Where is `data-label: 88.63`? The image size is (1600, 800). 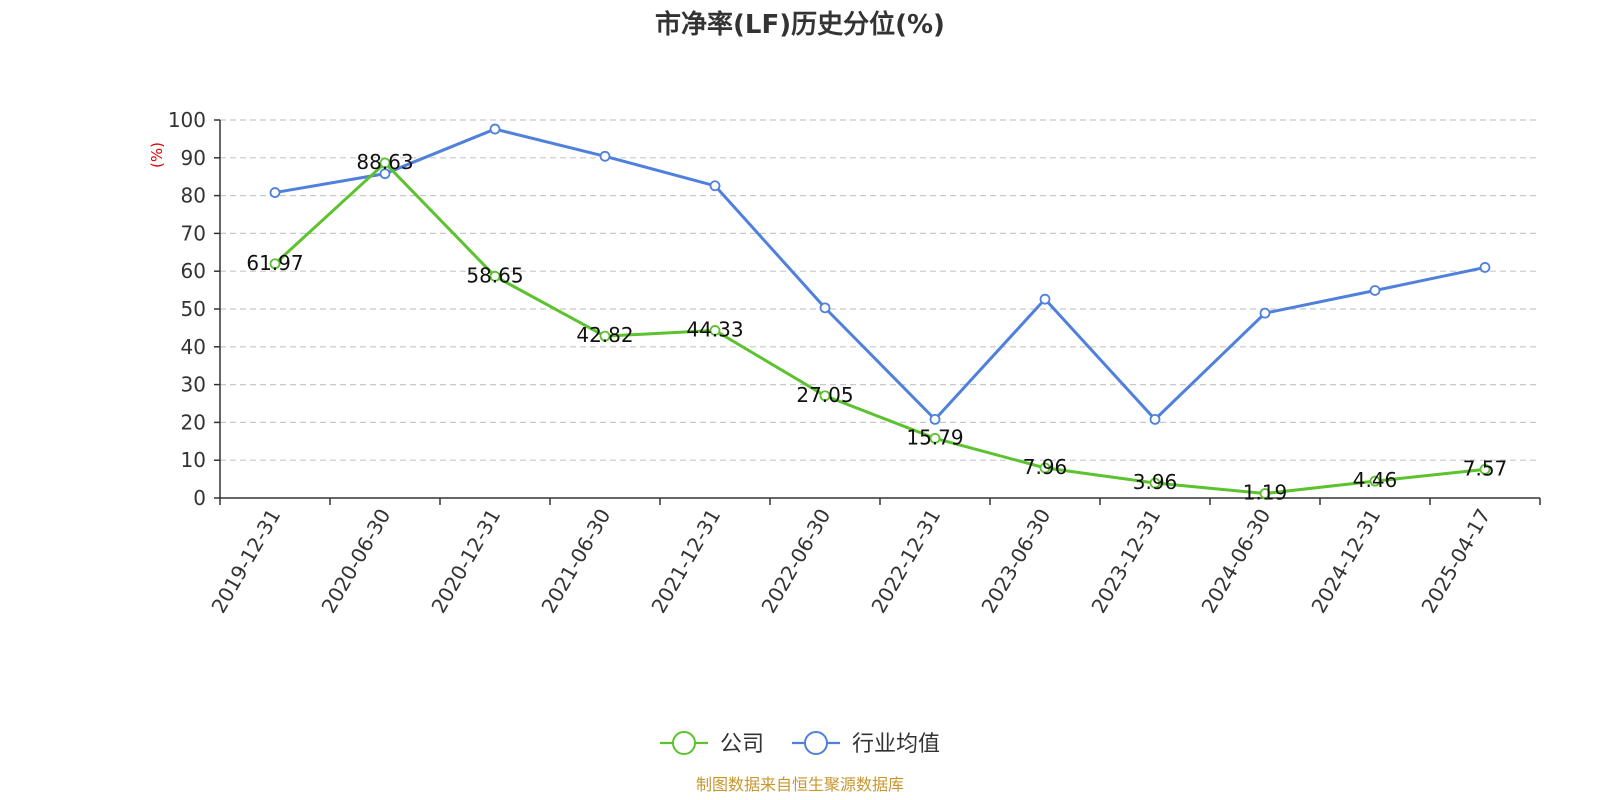
data-label: 88.63 is located at coordinates (384, 162).